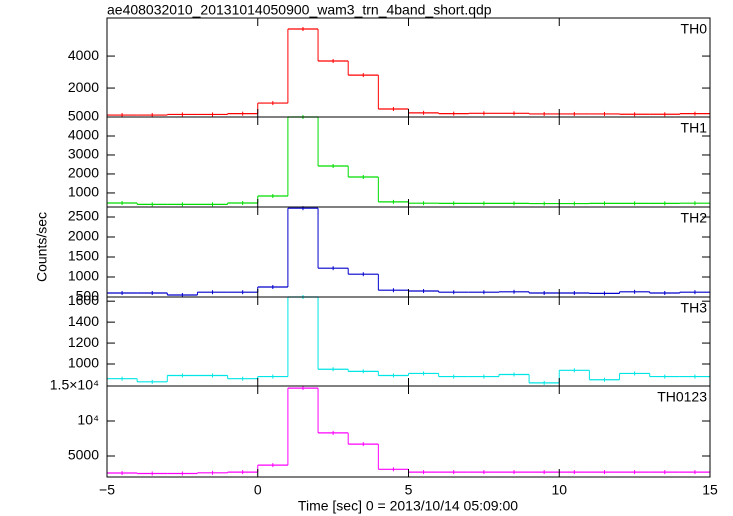 The image size is (733, 516). Describe the element at coordinates (694, 29) in the screenshot. I see `panel-label: TH0` at that location.